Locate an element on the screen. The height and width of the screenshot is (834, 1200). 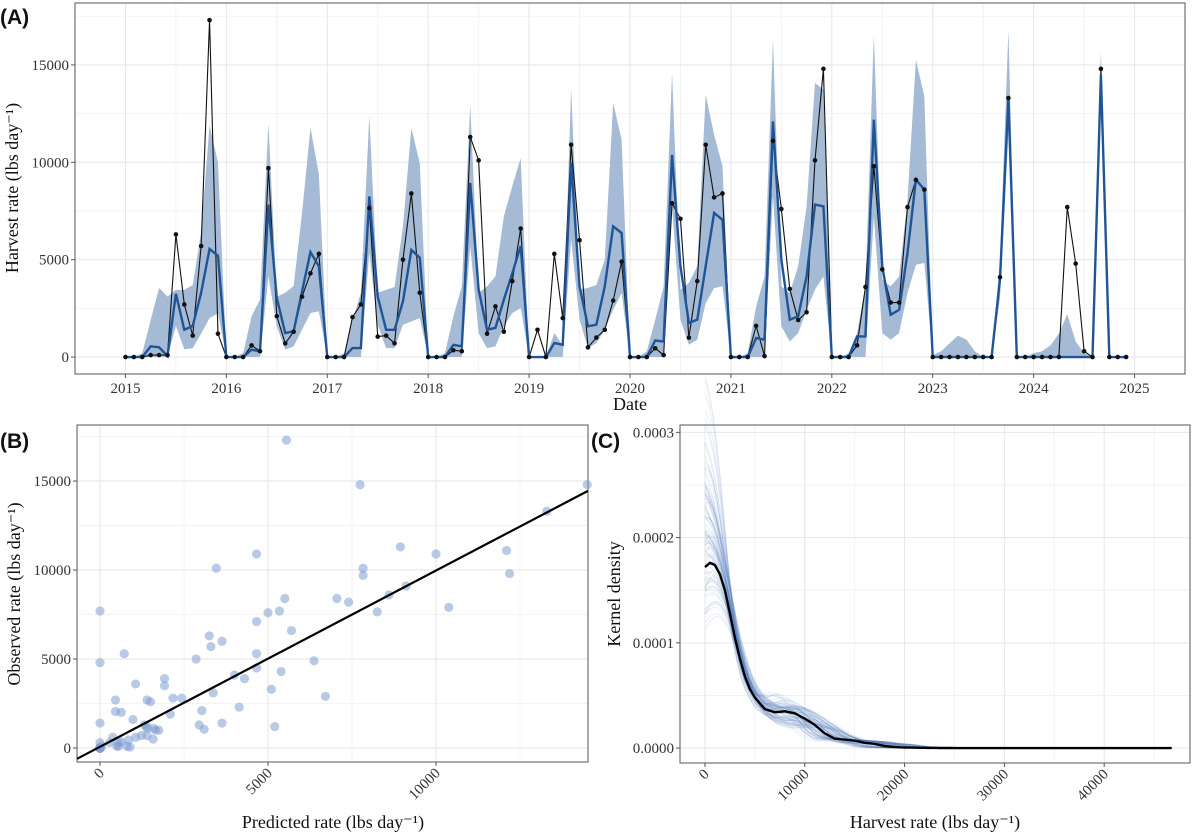
x-tick-label: 2018 is located at coordinates (428, 389).